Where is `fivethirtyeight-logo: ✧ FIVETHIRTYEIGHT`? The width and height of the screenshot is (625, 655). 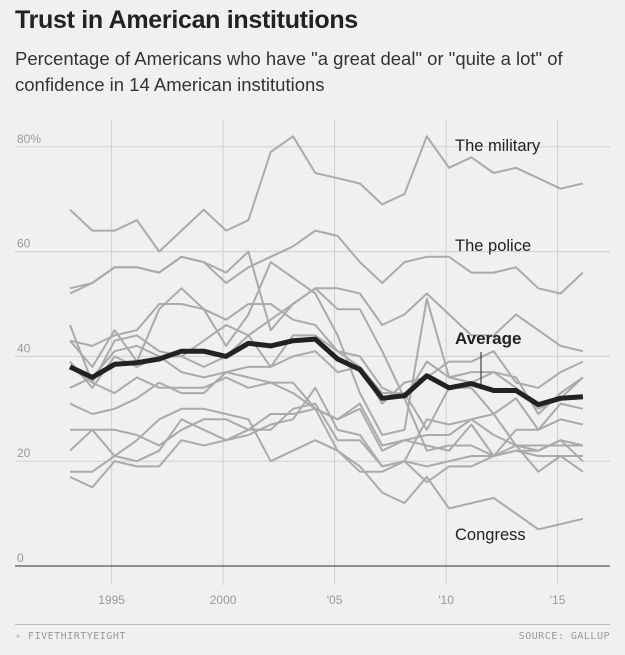
fivethirtyeight-logo: ✧ FIVETHIRTYEIGHT is located at coordinates (70, 636).